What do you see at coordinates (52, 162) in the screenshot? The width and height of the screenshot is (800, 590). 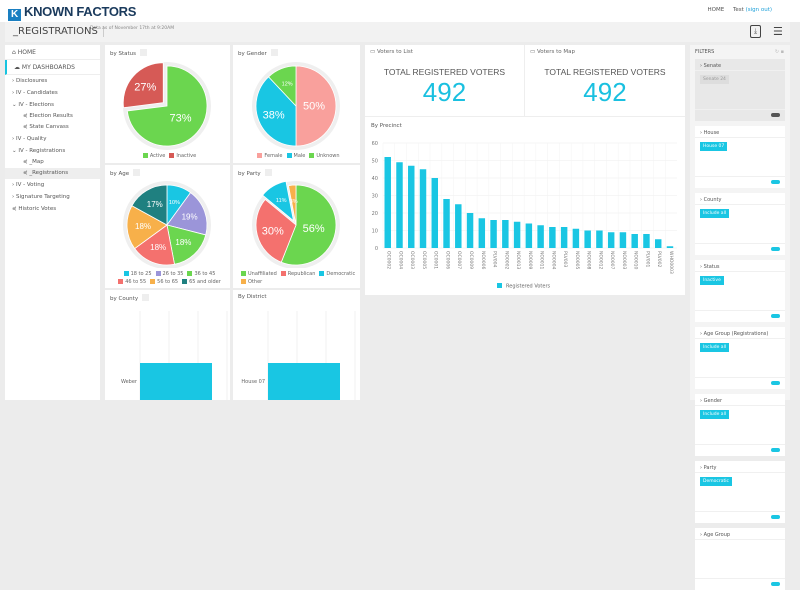 I see `sidebar-item: ⋞ _Map` at bounding box center [52, 162].